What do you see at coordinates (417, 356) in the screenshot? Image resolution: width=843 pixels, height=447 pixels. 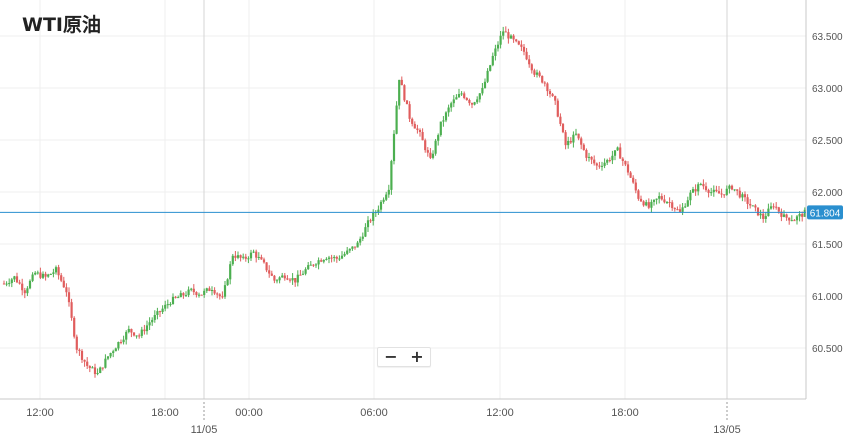 I see `zoom-in-button: +` at bounding box center [417, 356].